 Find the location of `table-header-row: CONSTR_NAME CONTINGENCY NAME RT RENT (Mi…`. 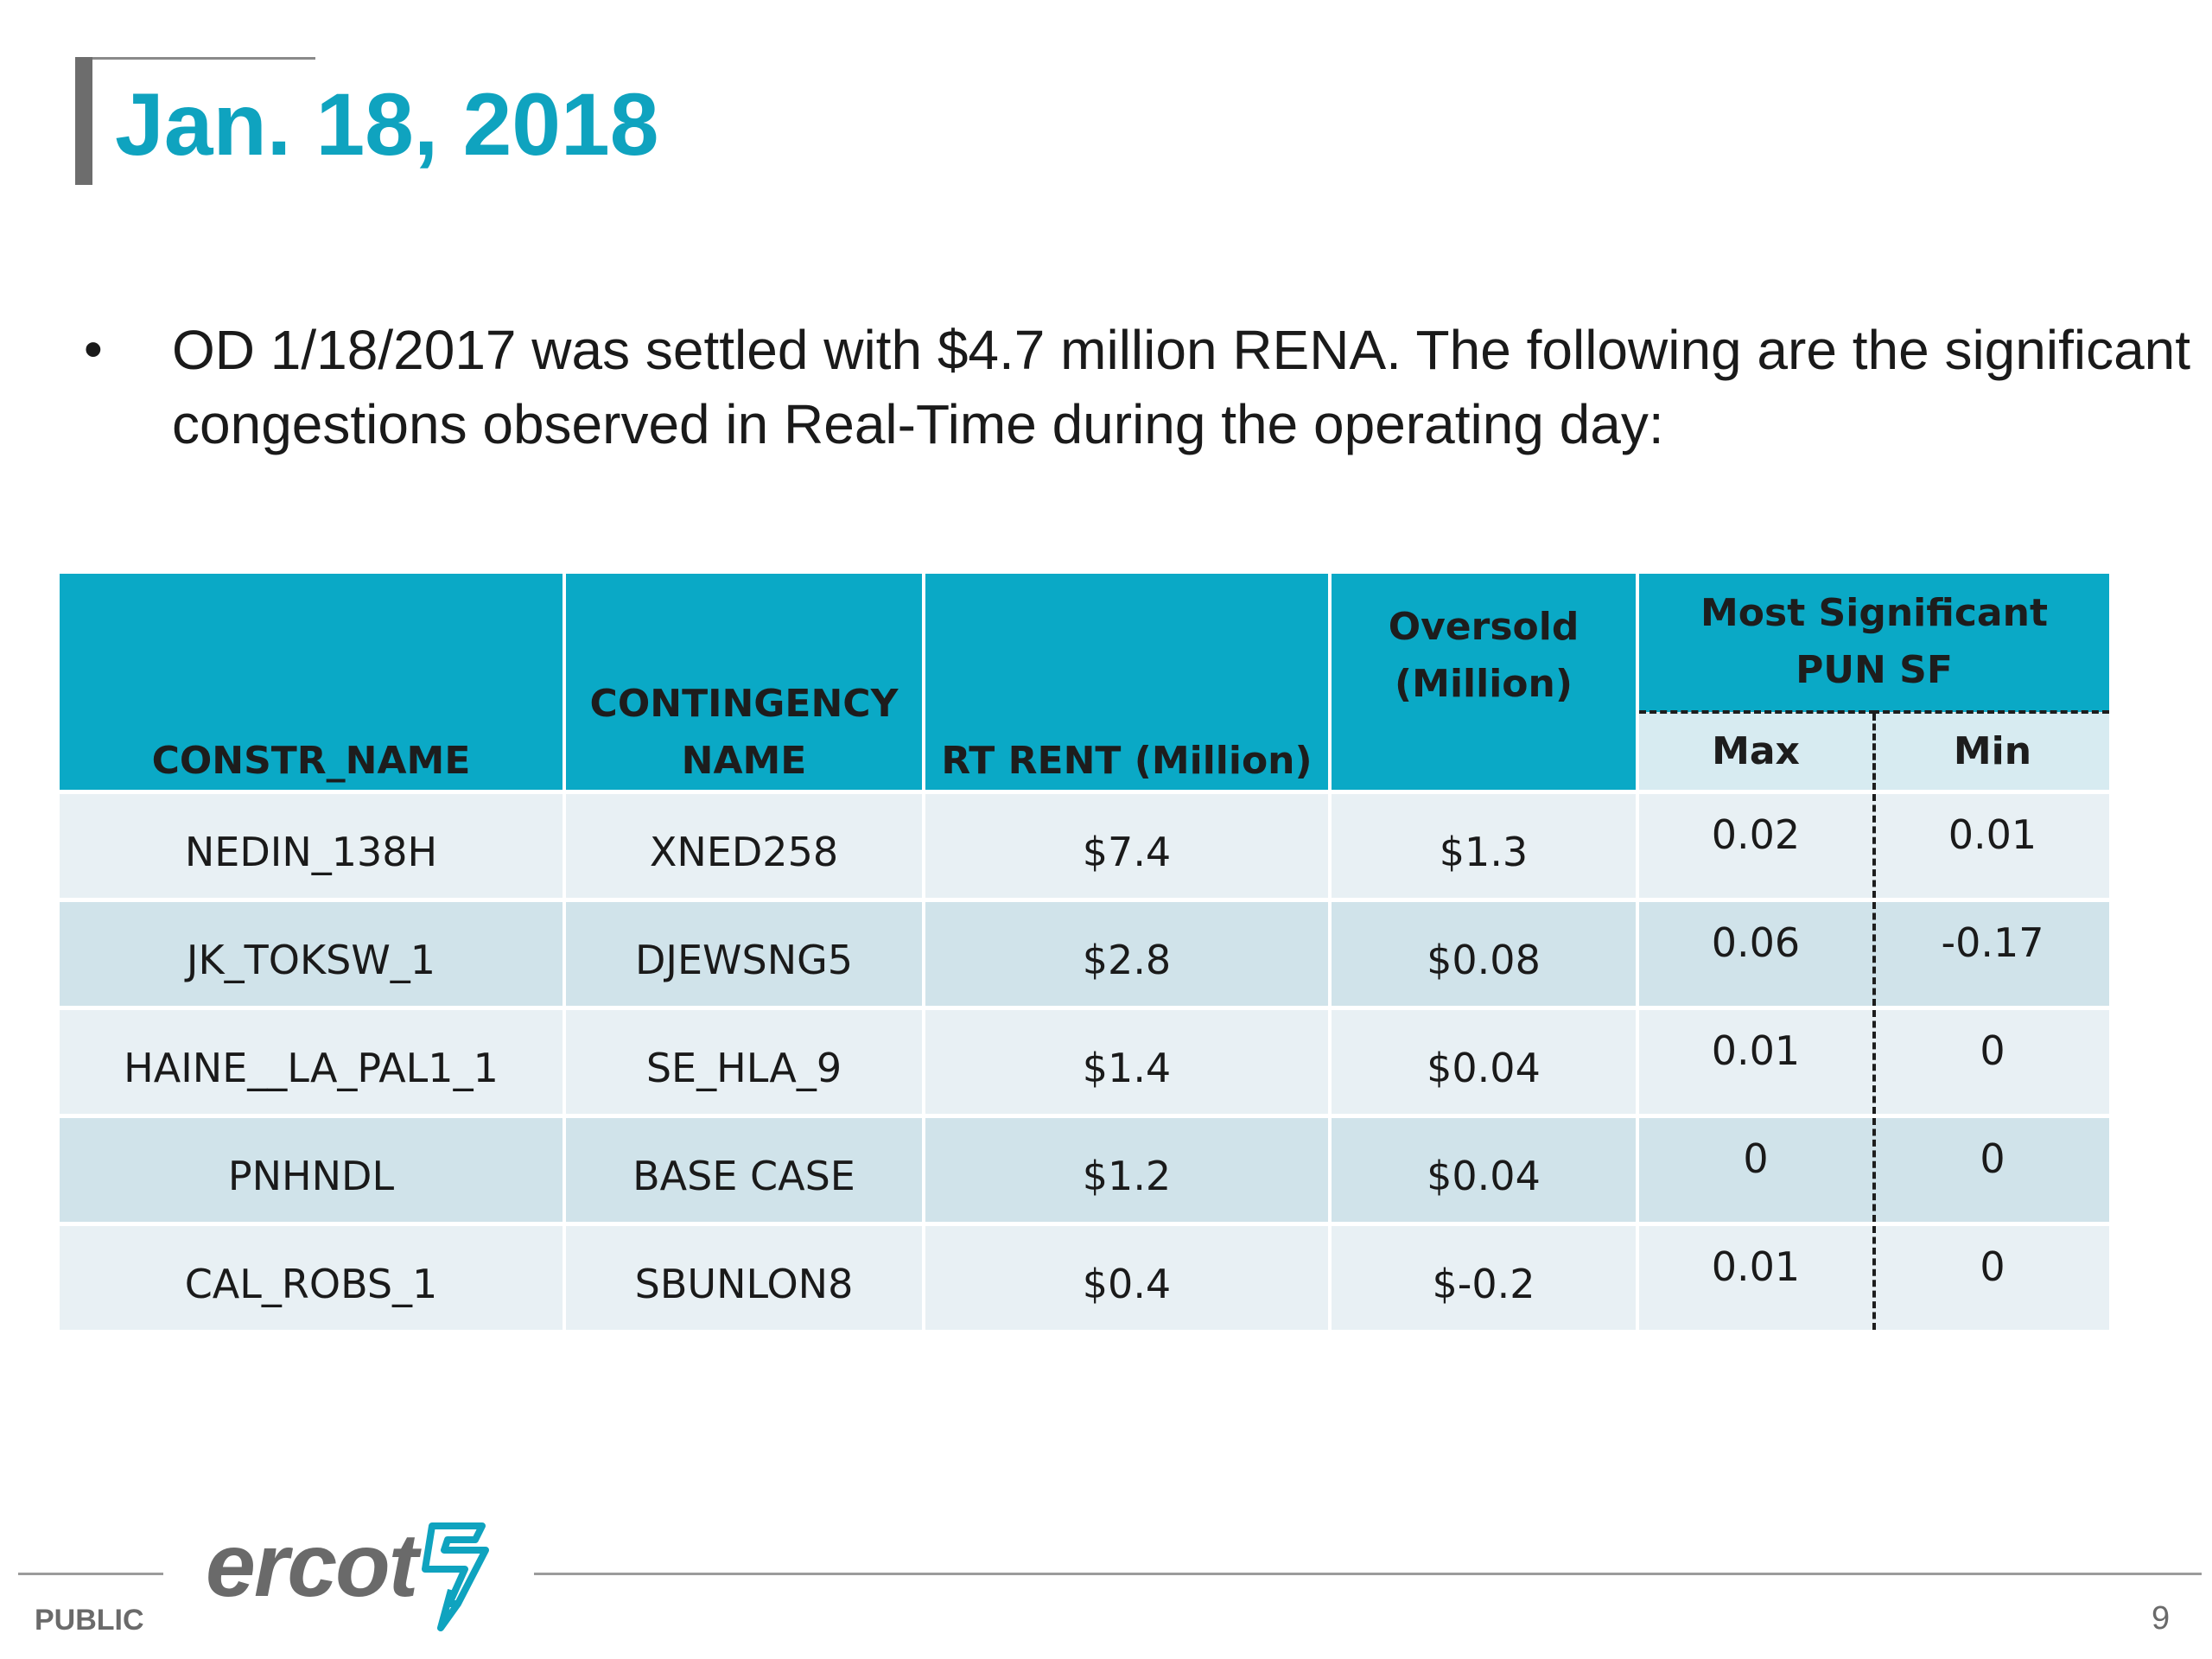

table-header-row: CONSTR_NAME CONTINGENCY NAME RT RENT (Mi… is located at coordinates (1084, 683).